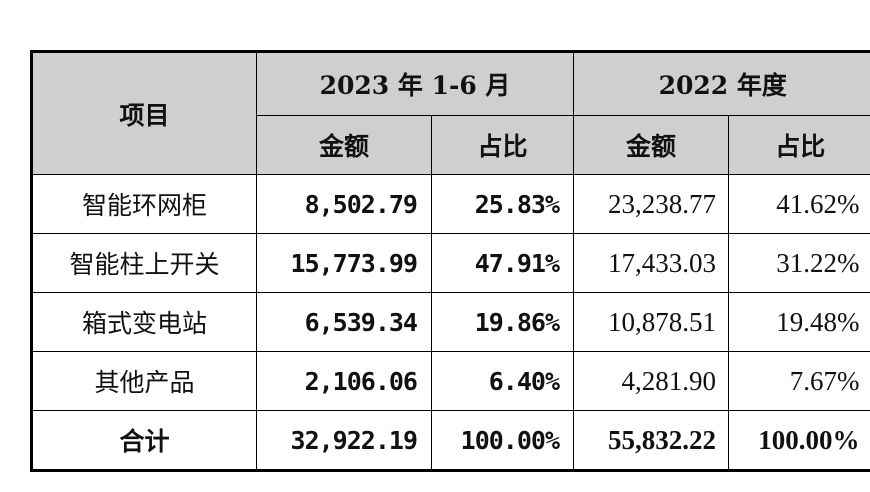 The height and width of the screenshot is (492, 870). I want to click on row-label: 合计, so click(144, 440).